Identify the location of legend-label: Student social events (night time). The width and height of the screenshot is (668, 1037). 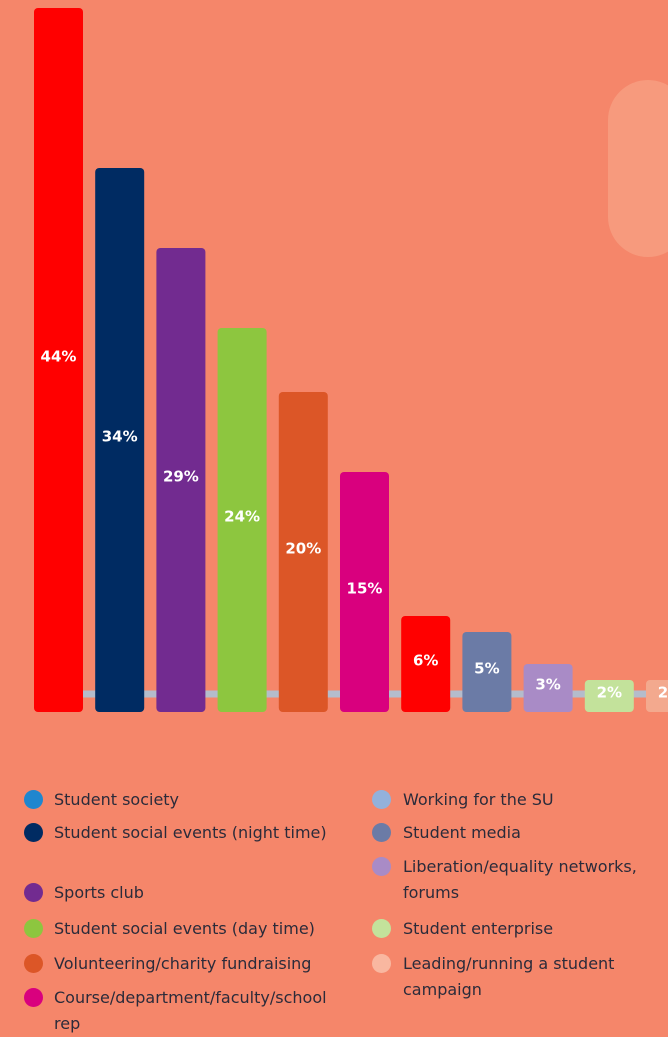
(190, 832).